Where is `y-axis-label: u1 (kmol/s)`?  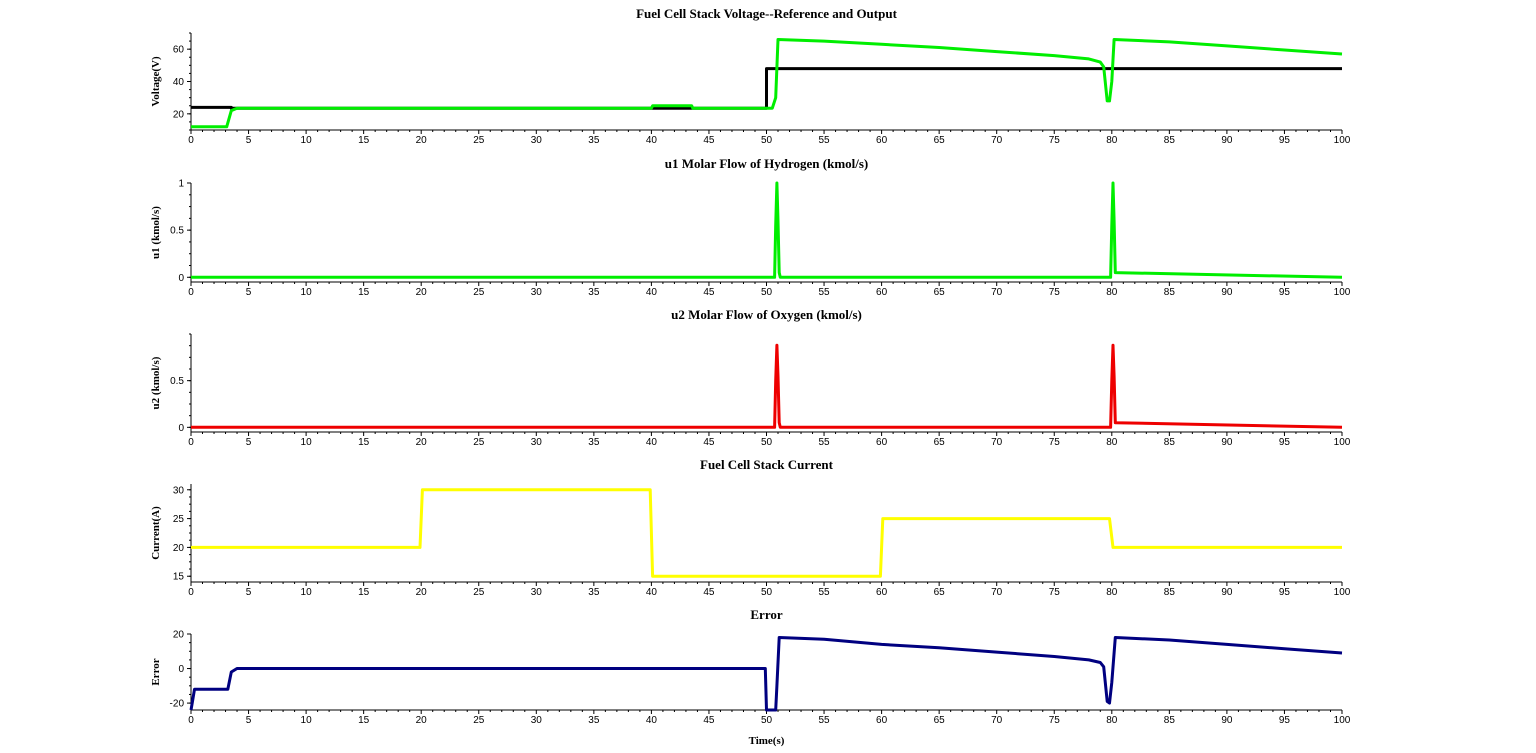
y-axis-label: u1 (kmol/s) is located at coordinates (156, 232).